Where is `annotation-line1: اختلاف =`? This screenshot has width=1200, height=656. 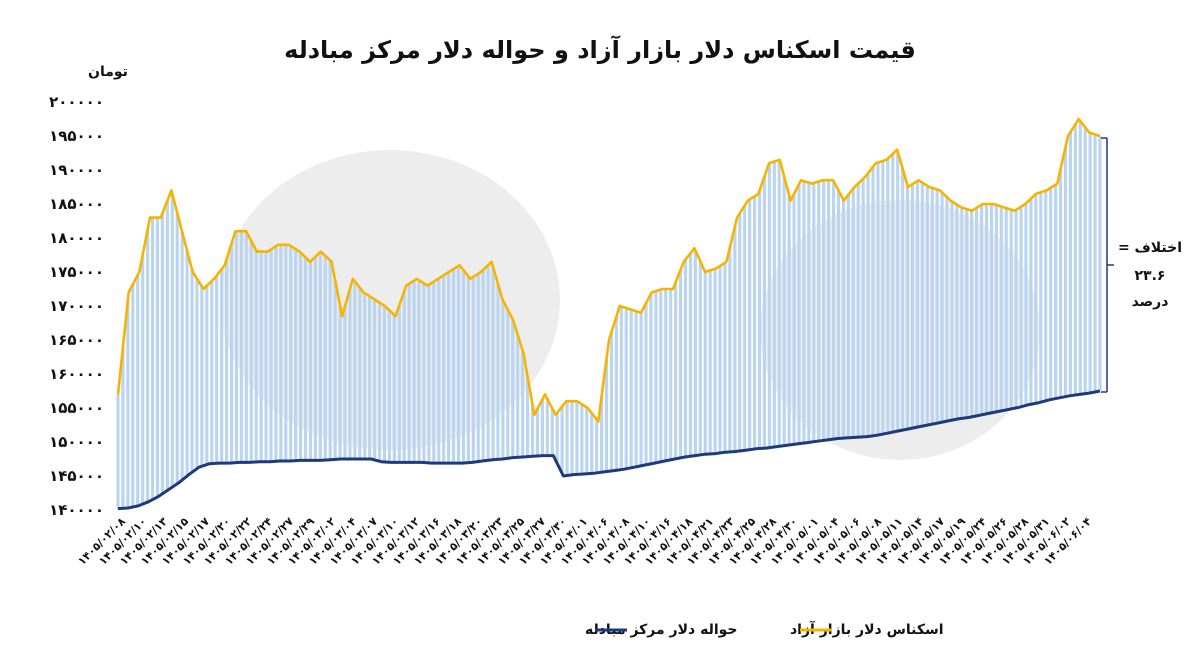 annotation-line1: اختلاف = is located at coordinates (1150, 248).